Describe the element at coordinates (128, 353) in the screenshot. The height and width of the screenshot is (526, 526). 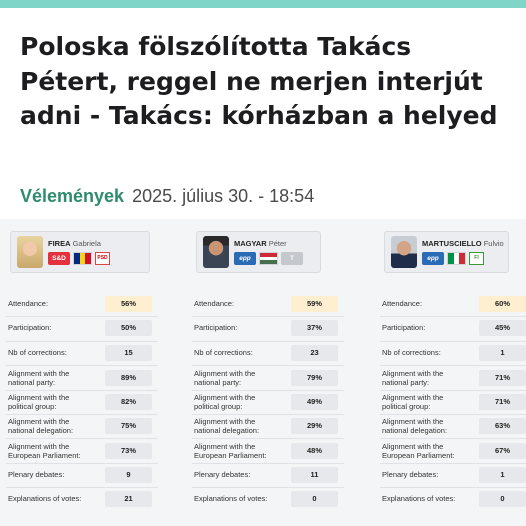
I see `metric-value: 15` at that location.